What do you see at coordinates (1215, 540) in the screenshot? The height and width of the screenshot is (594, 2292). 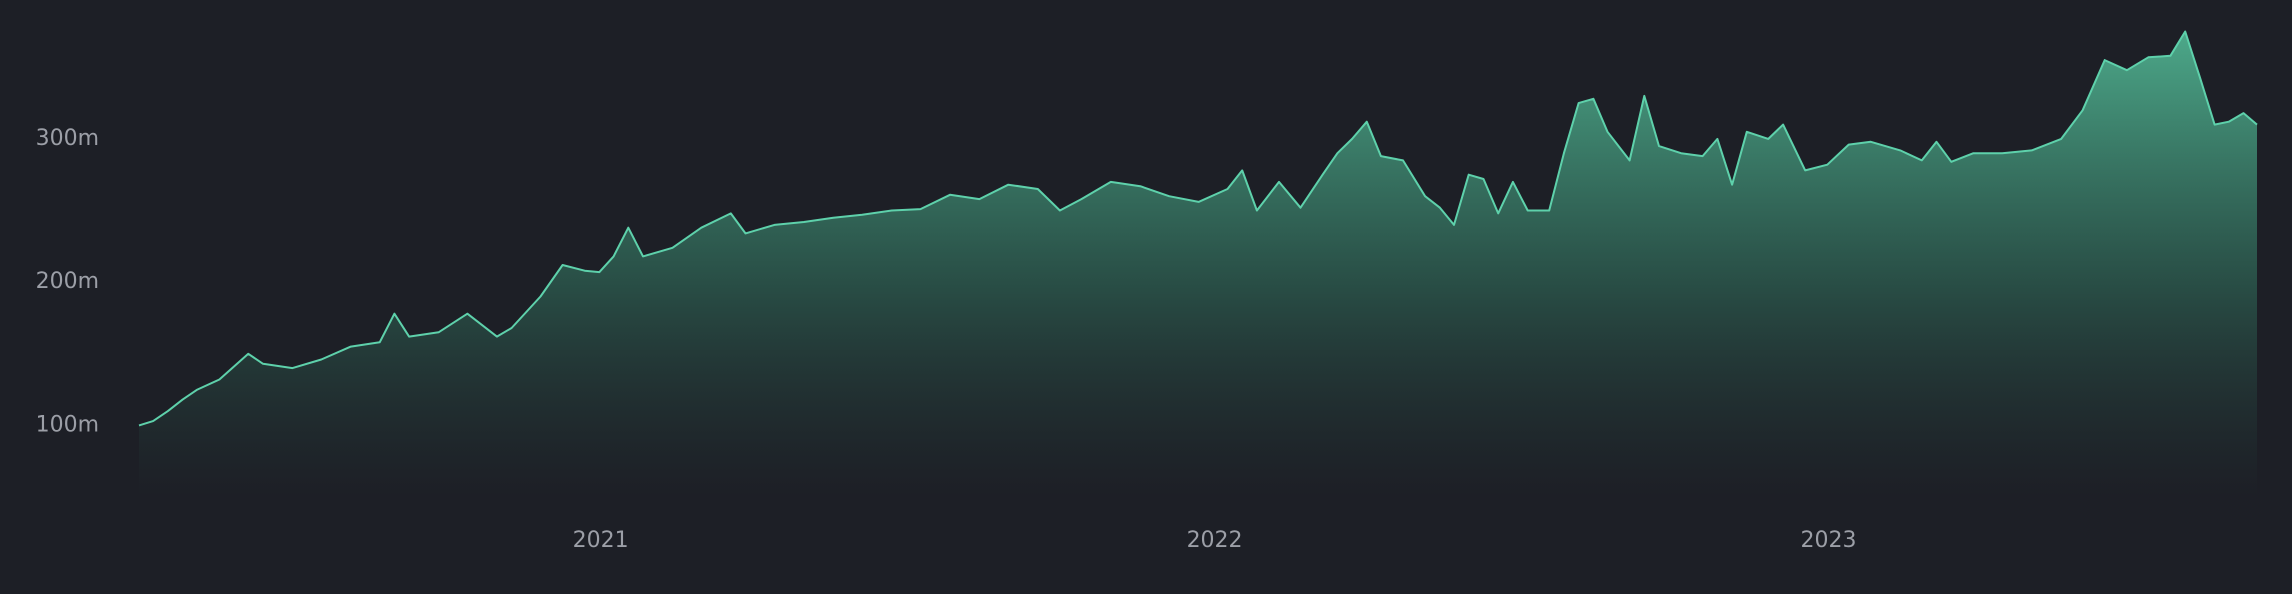 I see `x-tick-label: 2022` at bounding box center [1215, 540].